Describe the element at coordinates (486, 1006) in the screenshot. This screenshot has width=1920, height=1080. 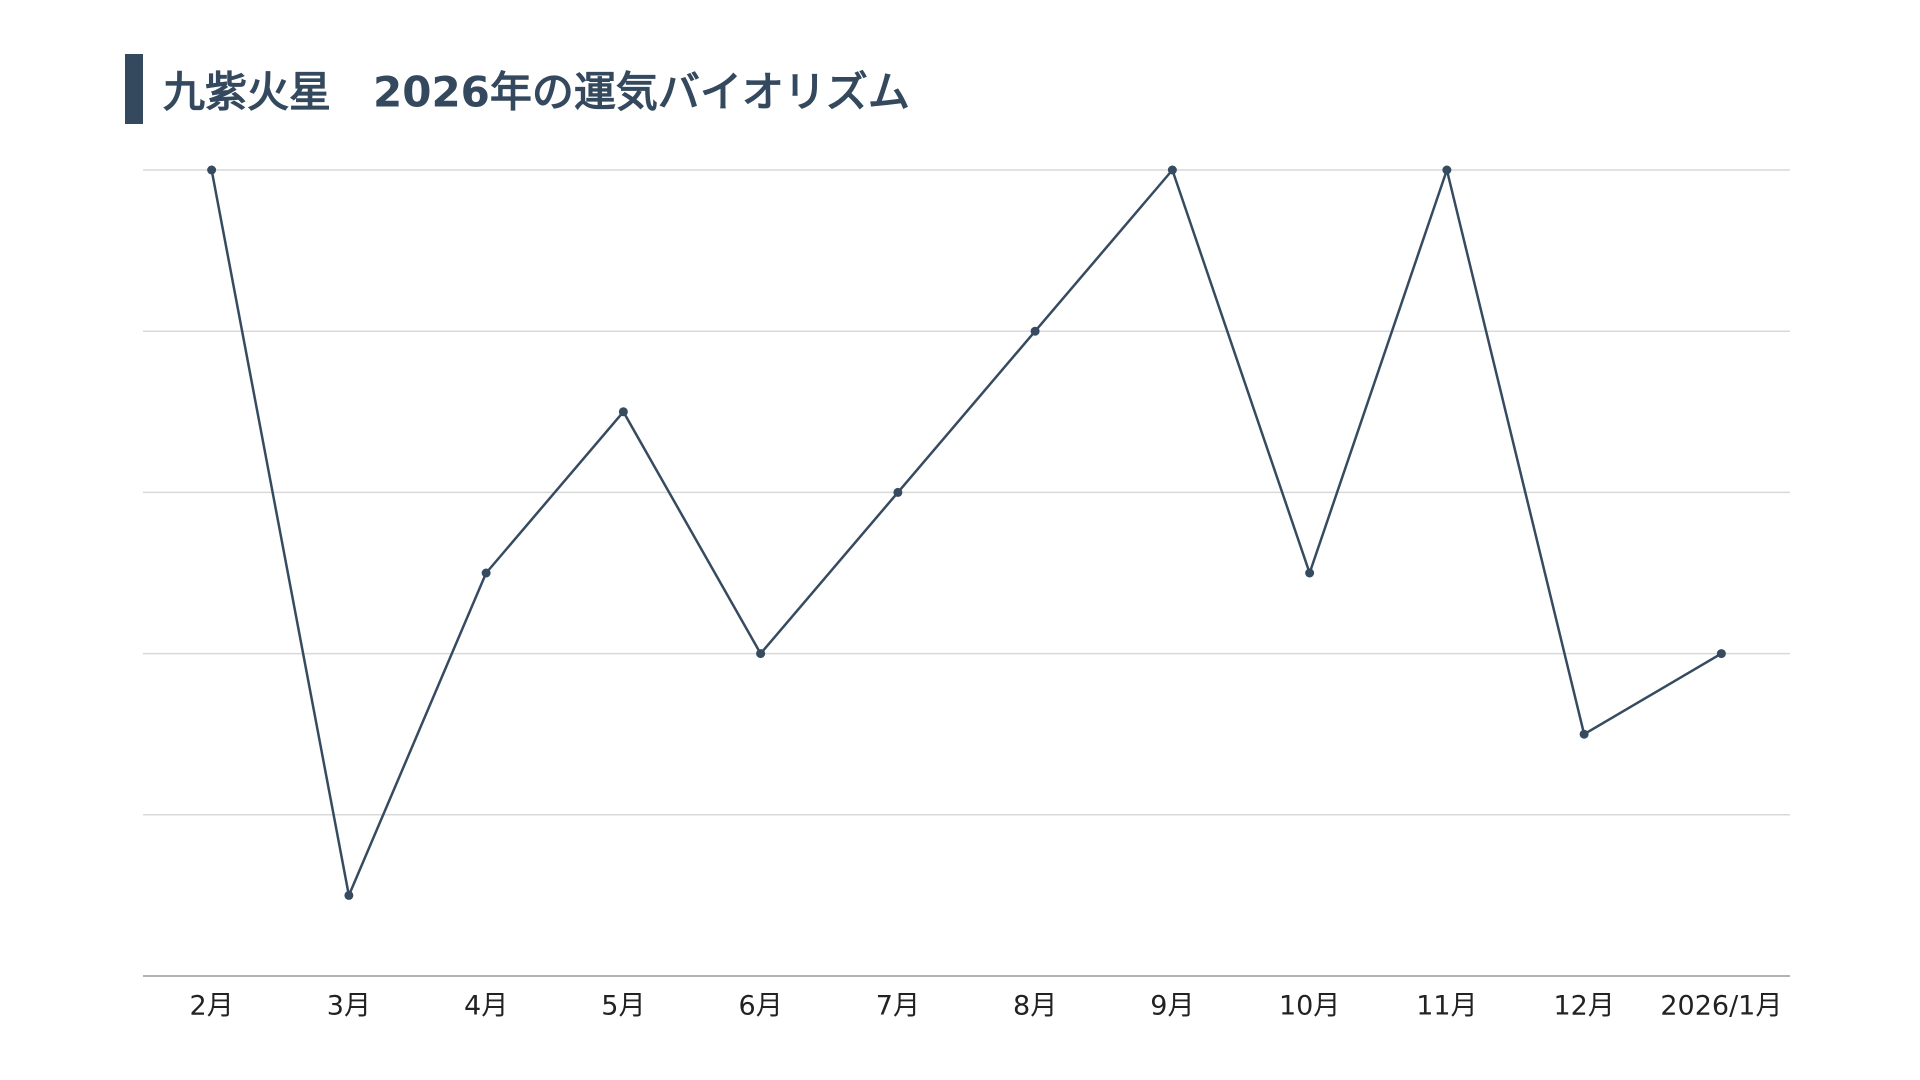
I see `x-tick-label: 4月` at that location.